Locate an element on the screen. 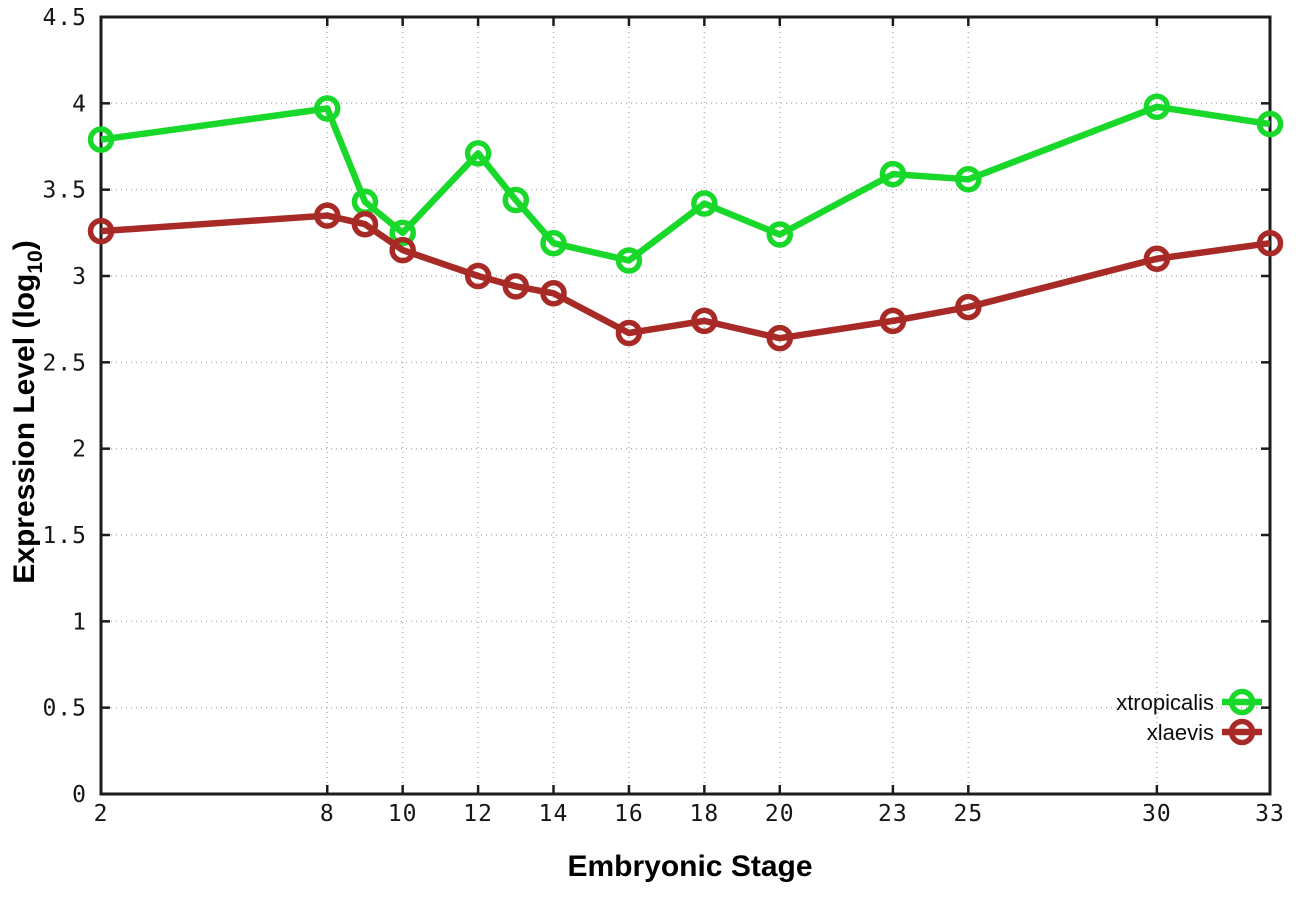 This screenshot has height=907, width=1296. x-tick-labels: 2 8 10 12 14 16 18 20 23 25 30 33 is located at coordinates (689, 814).